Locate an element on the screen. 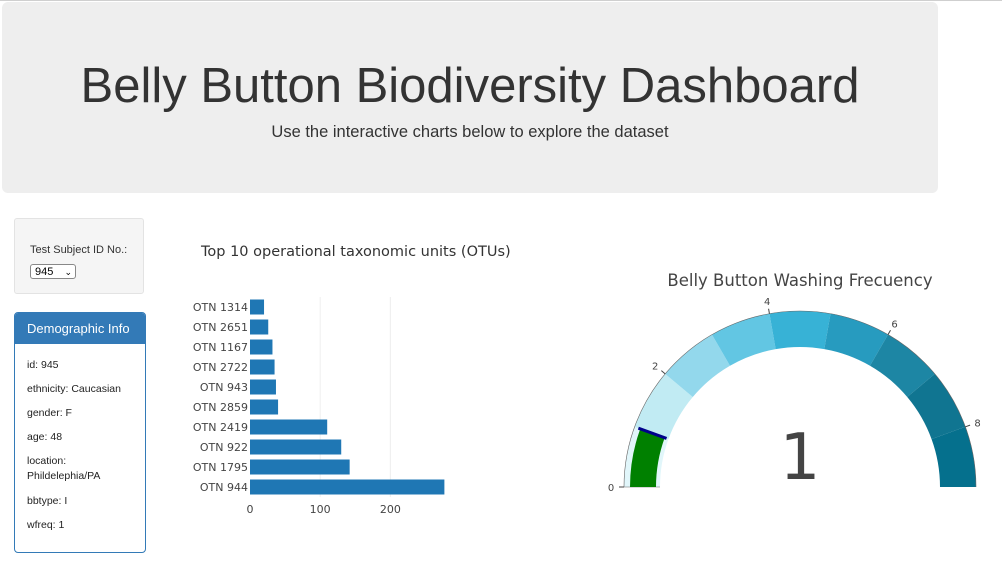 This screenshot has width=1002, height=579. demographic-info-heading: Demographic Info is located at coordinates (80, 328).